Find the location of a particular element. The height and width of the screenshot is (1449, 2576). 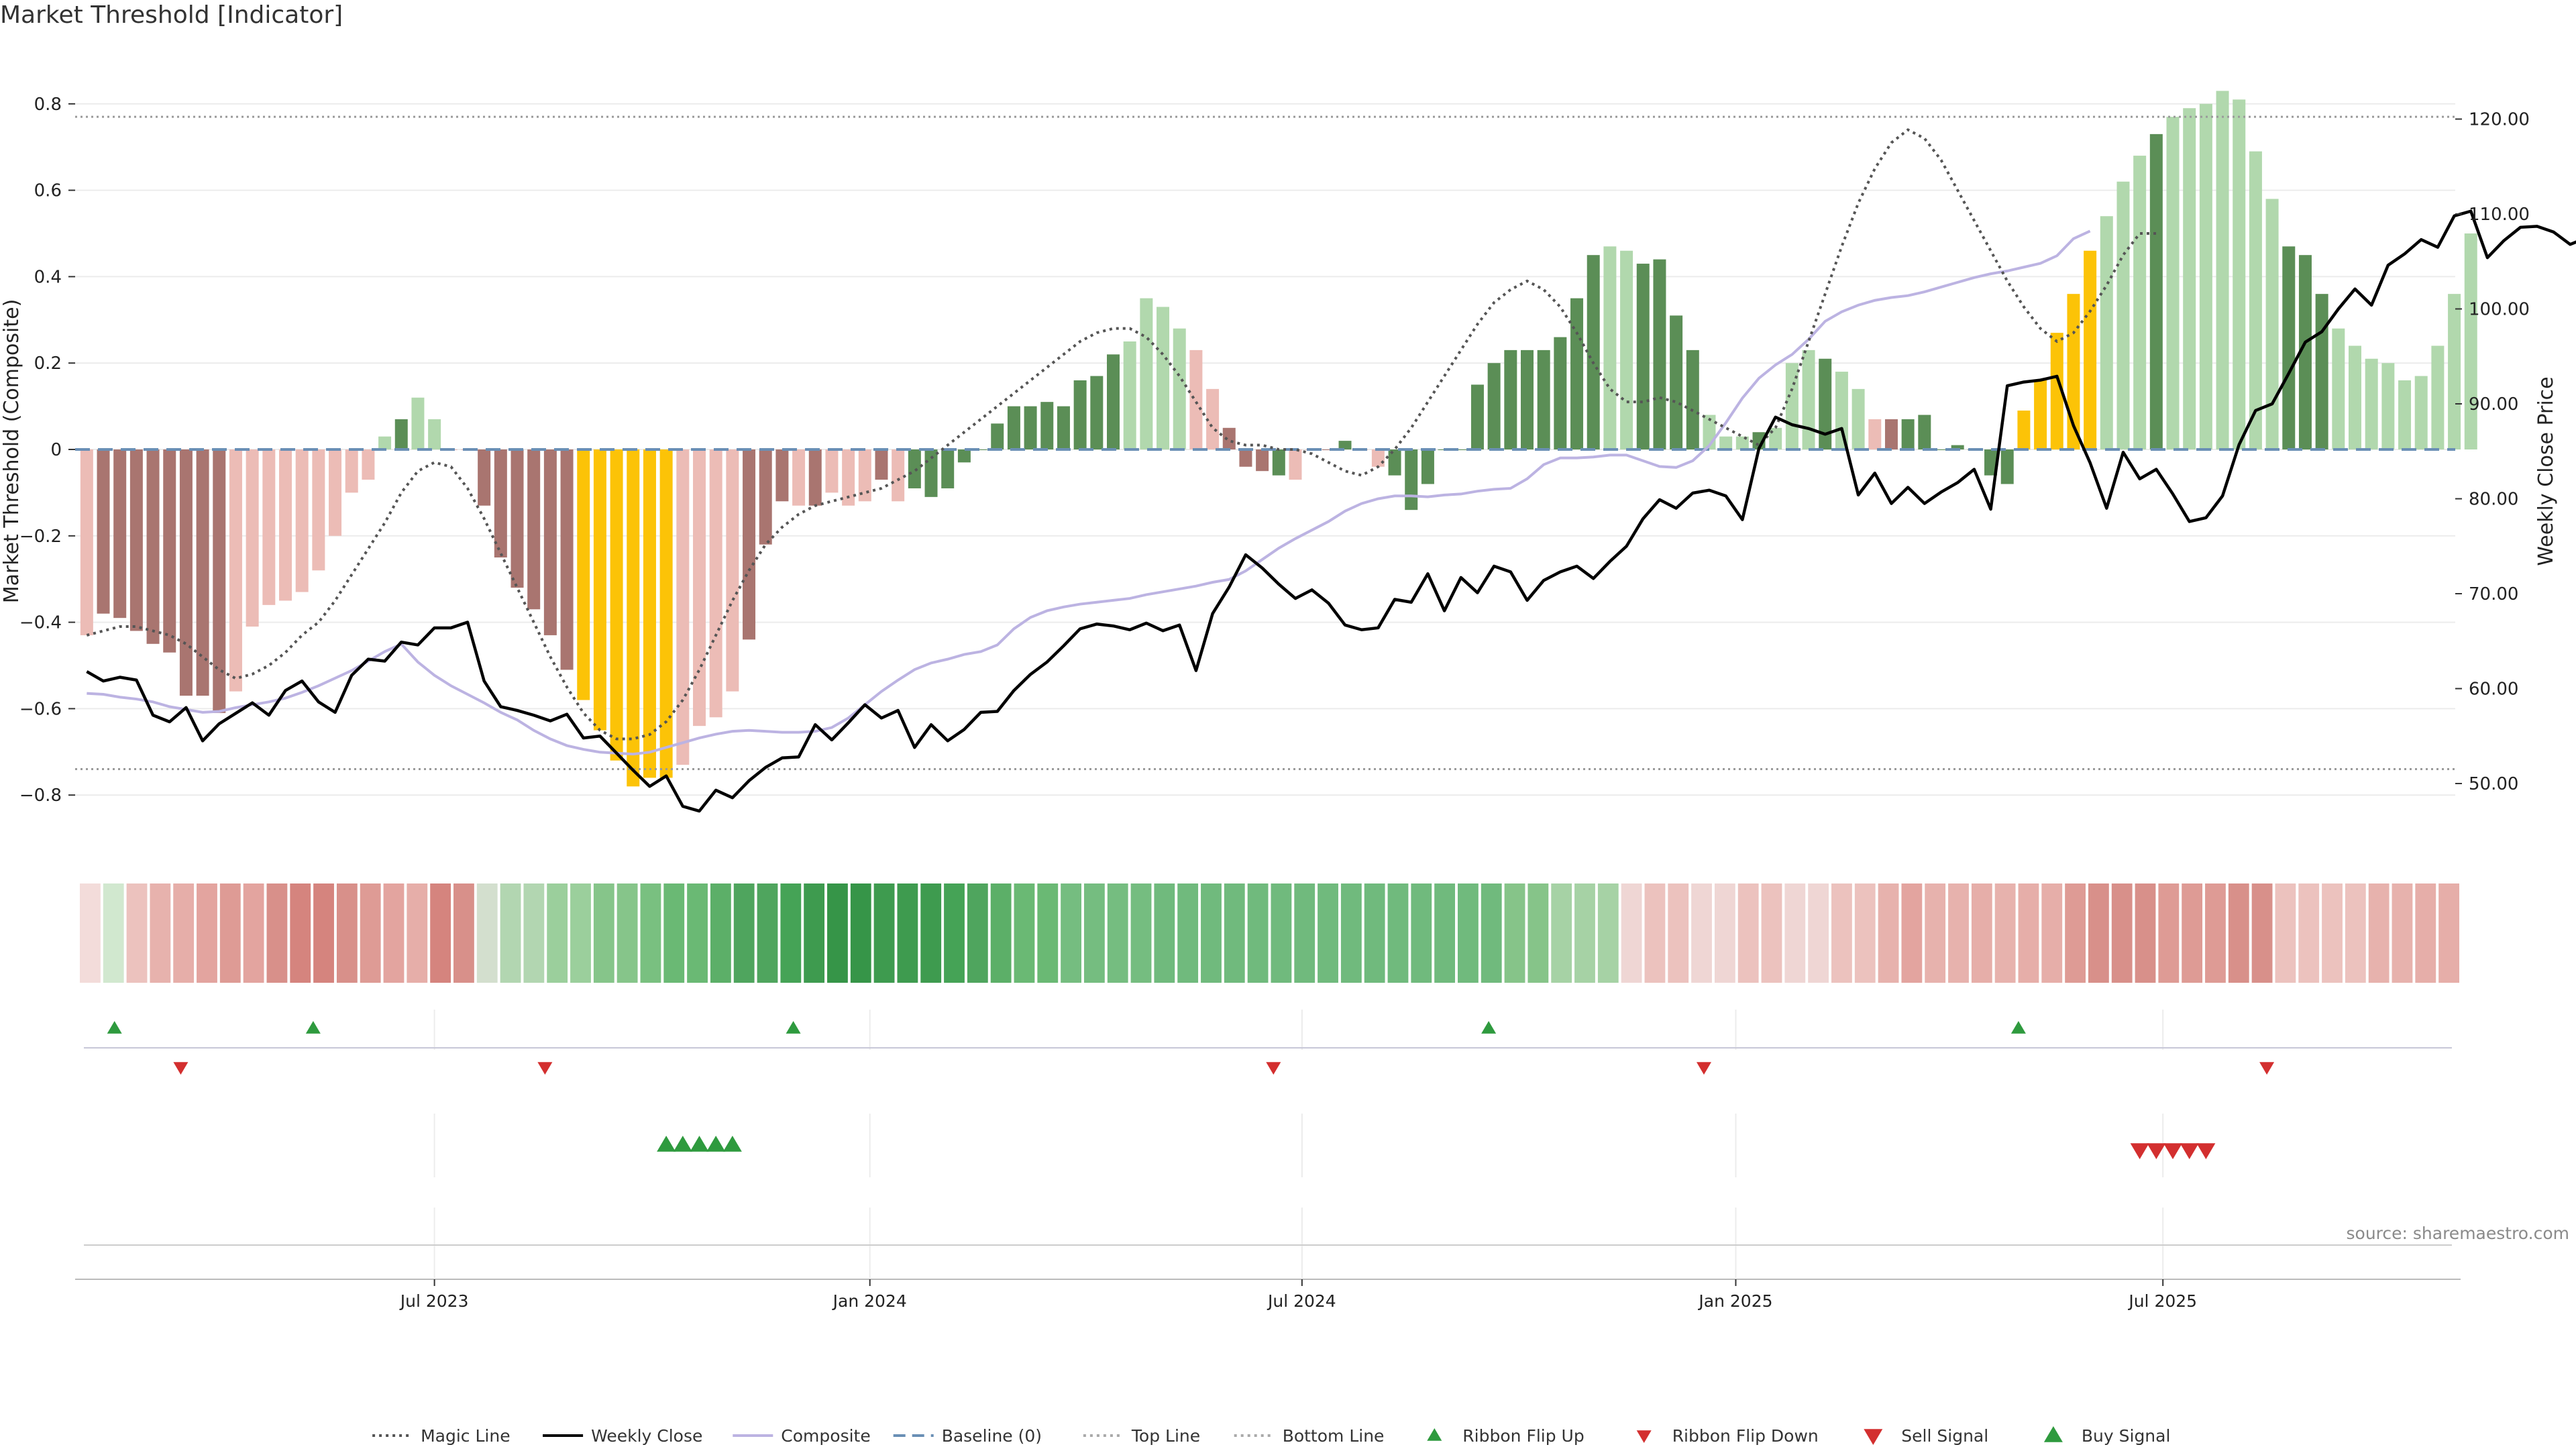

legend-swatch is located at coordinates (1644, 1436).